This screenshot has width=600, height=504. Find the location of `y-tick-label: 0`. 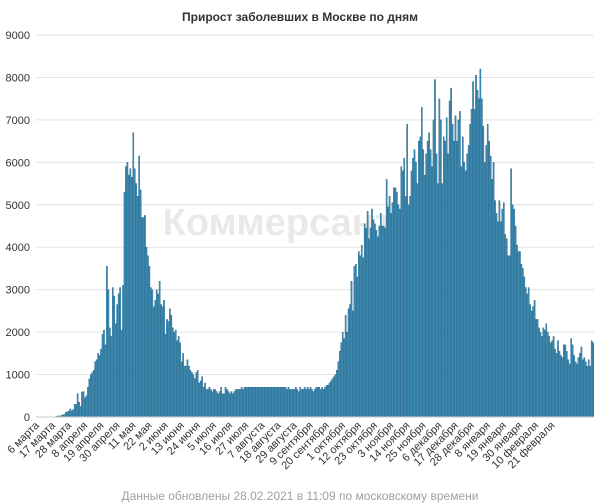

y-tick-label: 0 is located at coordinates (27, 418).